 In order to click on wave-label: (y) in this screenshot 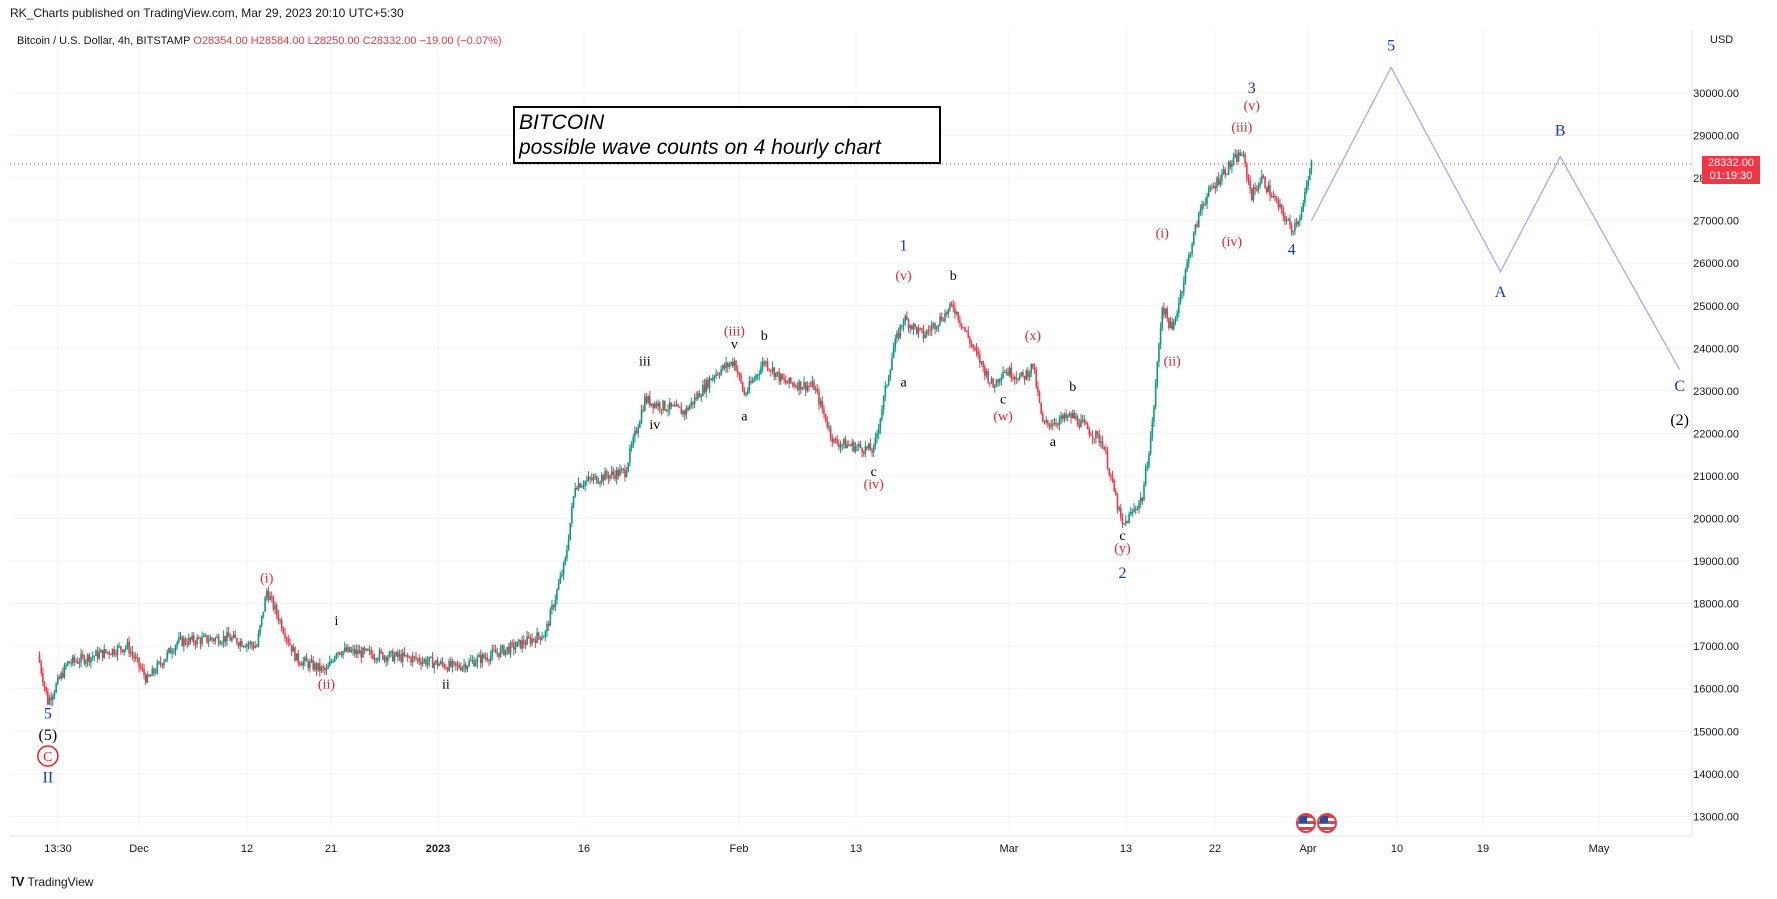, I will do `click(1122, 549)`.